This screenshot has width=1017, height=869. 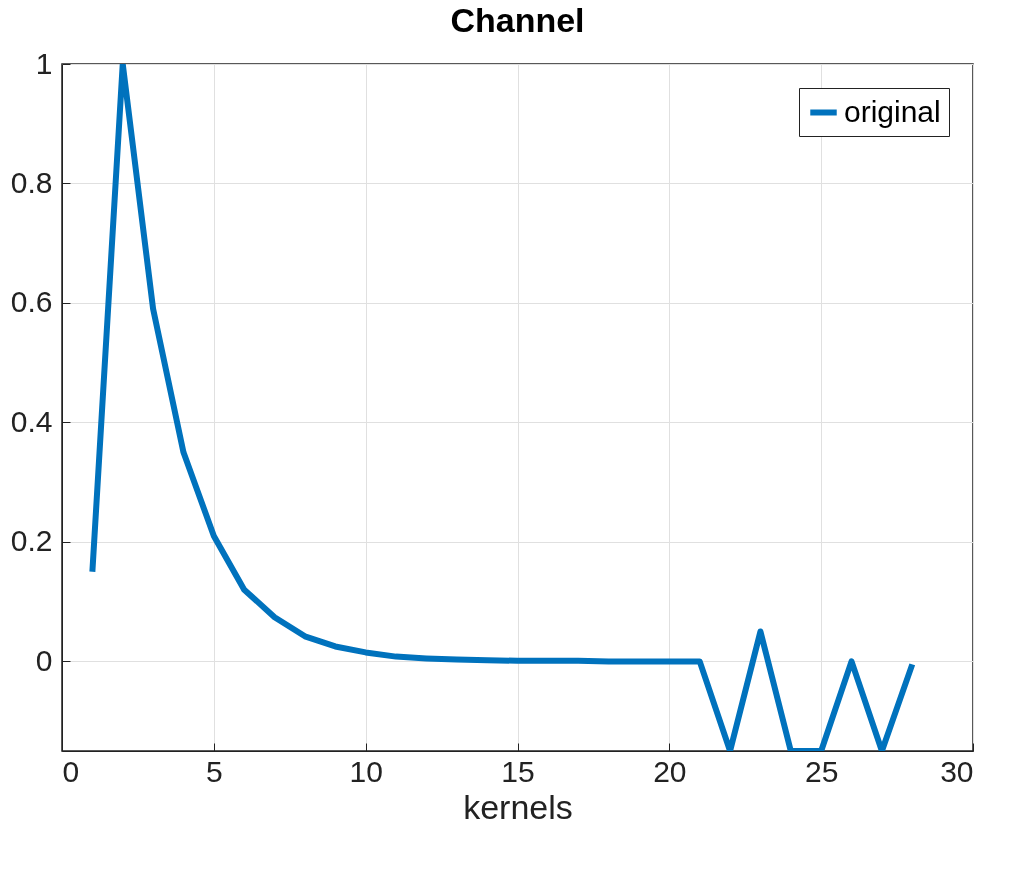 I want to click on x-tick-label: 25, so click(x=821, y=771).